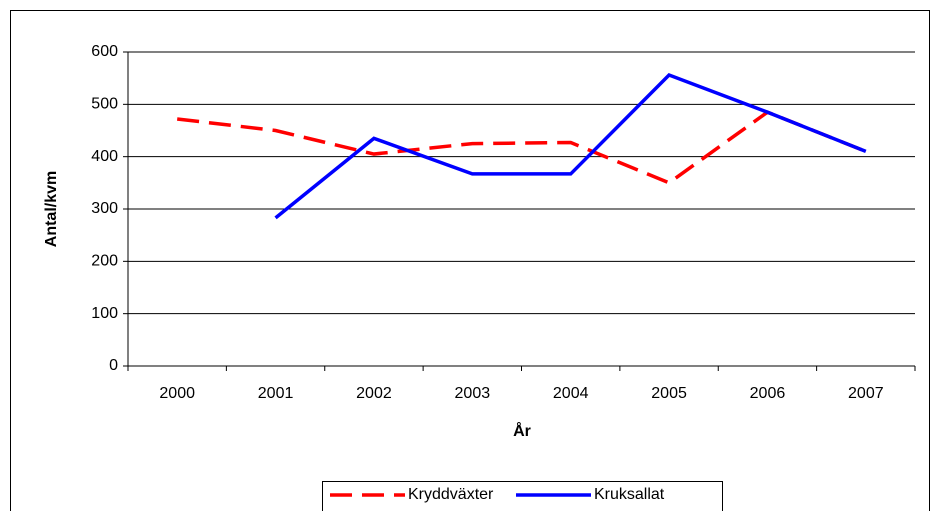  Describe the element at coordinates (522, 430) in the screenshot. I see `x-axis-title: År` at that location.